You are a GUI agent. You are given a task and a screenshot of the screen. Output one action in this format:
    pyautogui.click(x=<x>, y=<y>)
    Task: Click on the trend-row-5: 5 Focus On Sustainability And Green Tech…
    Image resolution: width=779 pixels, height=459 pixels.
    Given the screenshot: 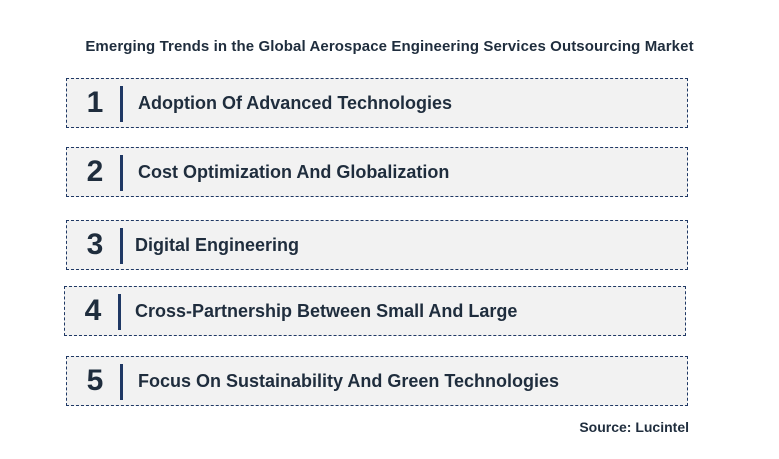 What is the action you would take?
    pyautogui.click(x=377, y=381)
    